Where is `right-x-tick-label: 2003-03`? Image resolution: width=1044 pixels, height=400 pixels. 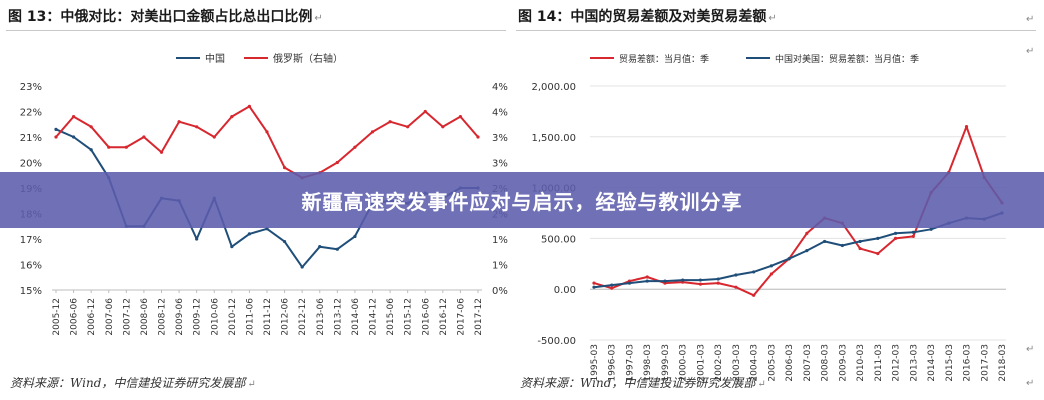
right-x-tick-label: 2003-03 is located at coordinates (737, 363).